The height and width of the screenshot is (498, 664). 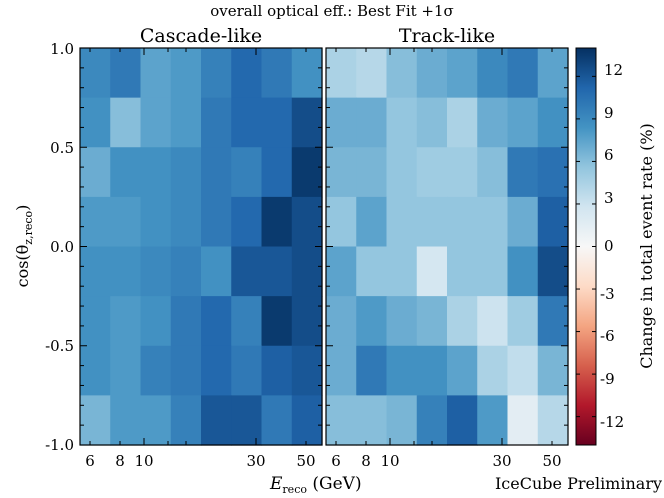 I want to click on y-tick-label: 0.0, so click(x=62, y=247).